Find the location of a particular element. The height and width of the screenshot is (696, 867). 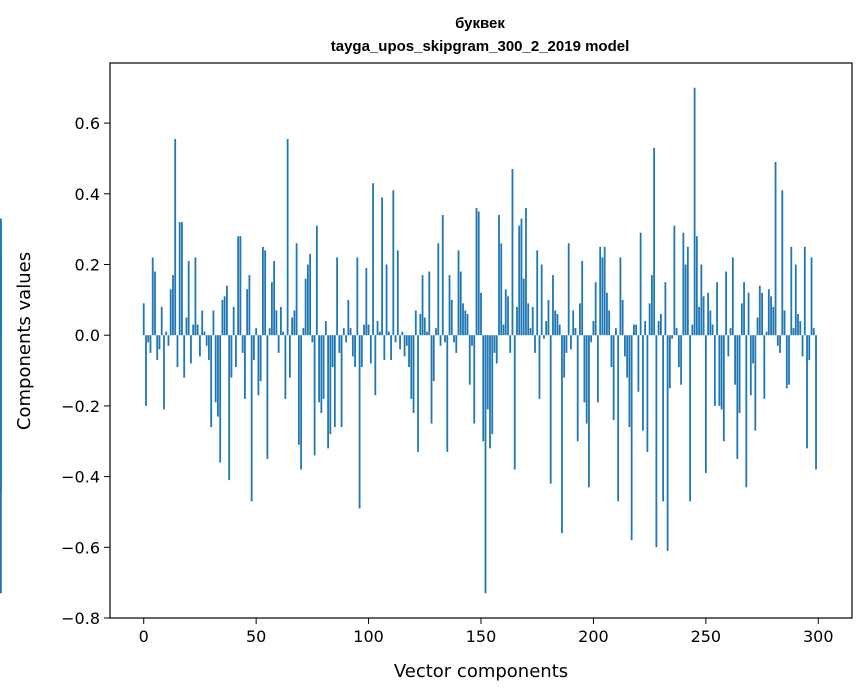

chart-title: буквек is located at coordinates (480, 23).